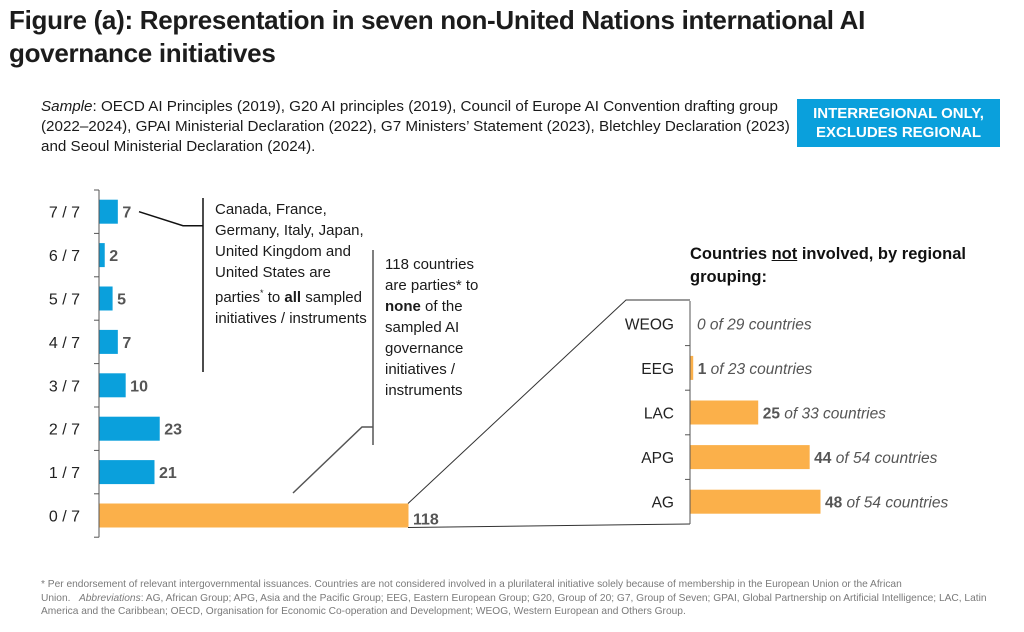  I want to click on left-category-label: 0 / 7, so click(64, 517).